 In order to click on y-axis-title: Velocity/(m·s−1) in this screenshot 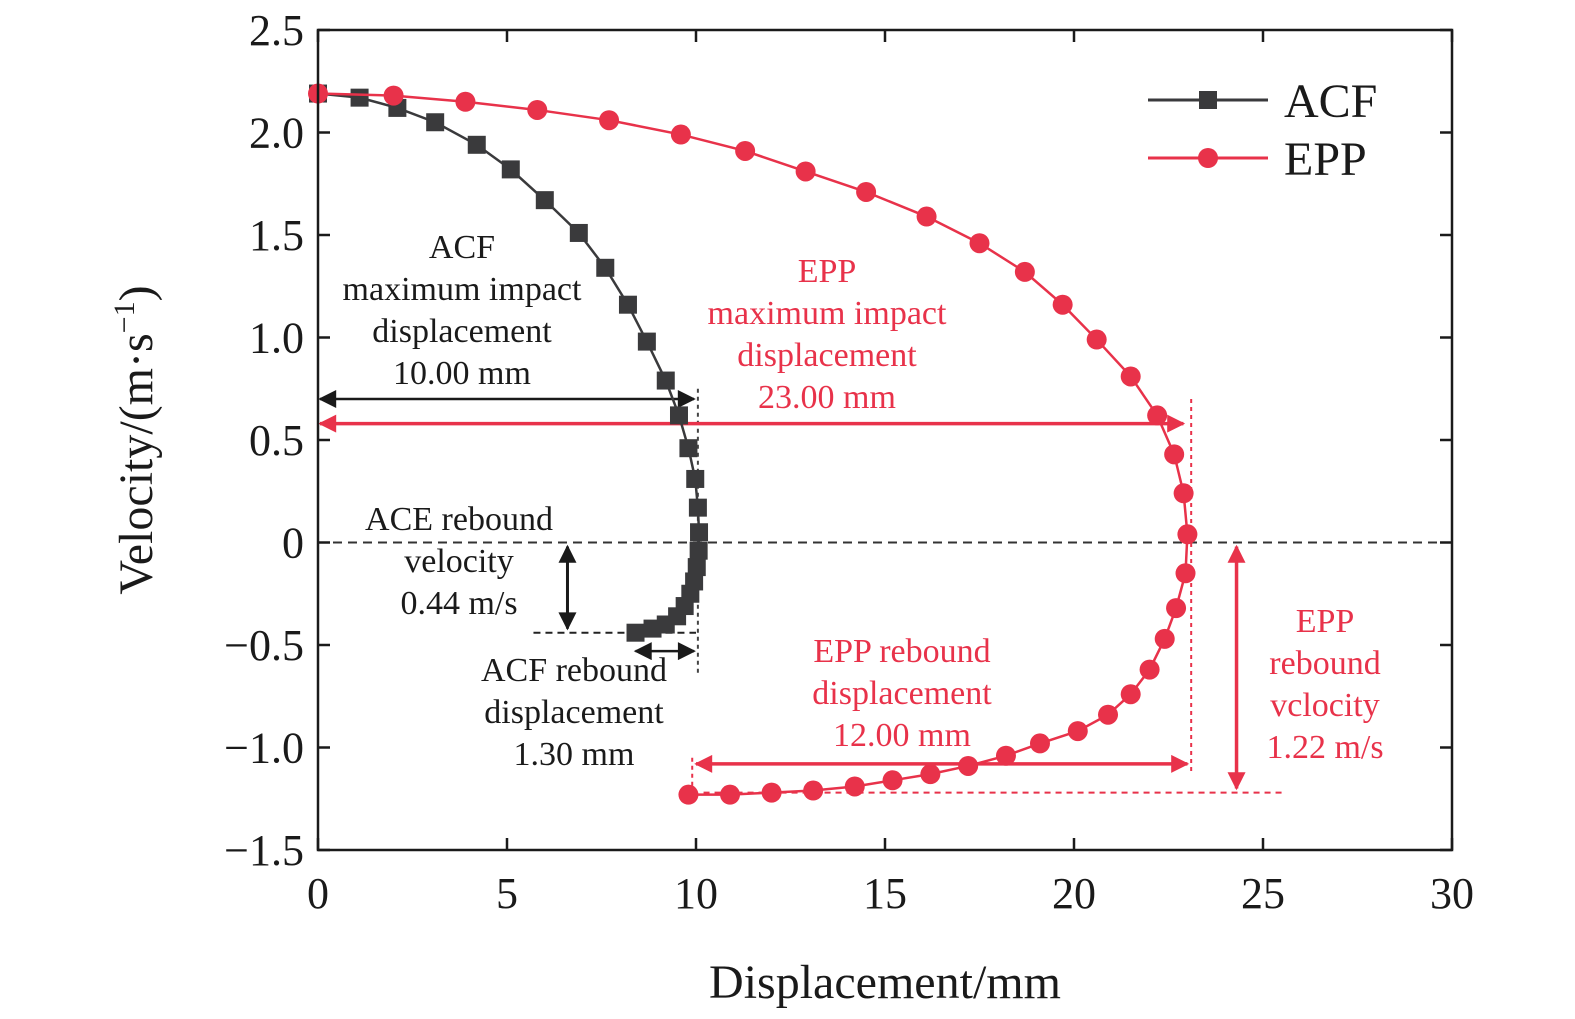, I will do `click(135, 439)`.